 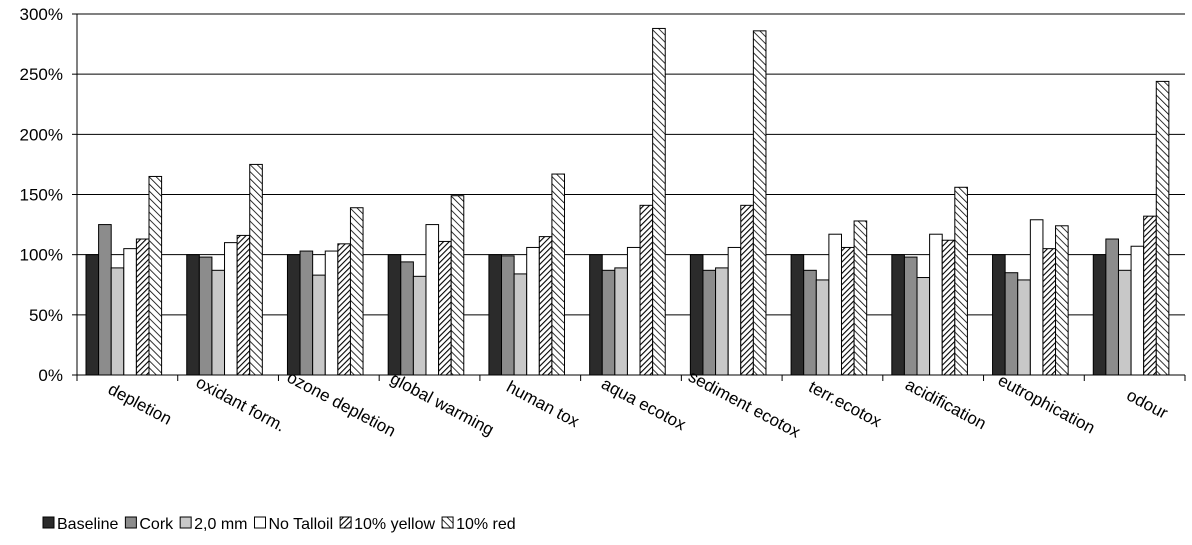 I want to click on x-category-label: odour, so click(x=1148, y=404).